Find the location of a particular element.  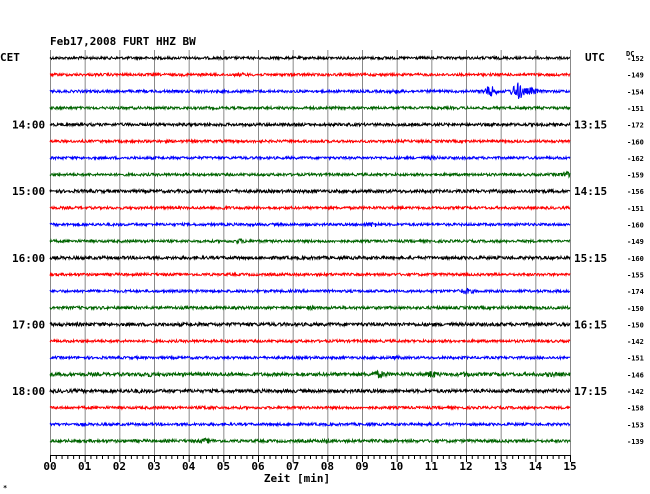

x-tick-label: 01 is located at coordinates (85, 466).